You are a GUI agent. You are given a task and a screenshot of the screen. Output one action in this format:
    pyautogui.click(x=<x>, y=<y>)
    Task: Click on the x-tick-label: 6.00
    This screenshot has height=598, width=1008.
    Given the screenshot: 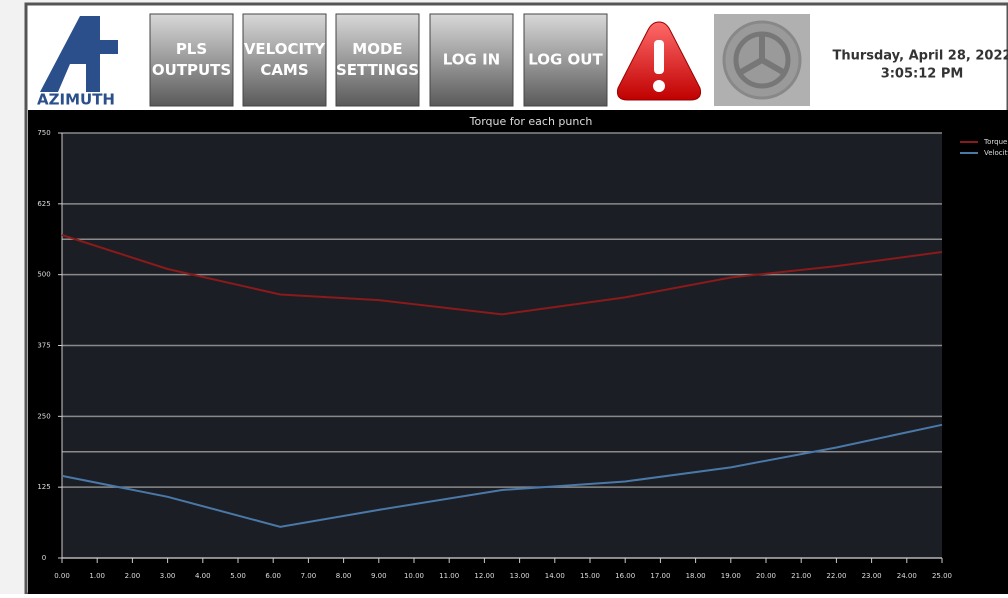 What is the action you would take?
    pyautogui.click(x=273, y=576)
    